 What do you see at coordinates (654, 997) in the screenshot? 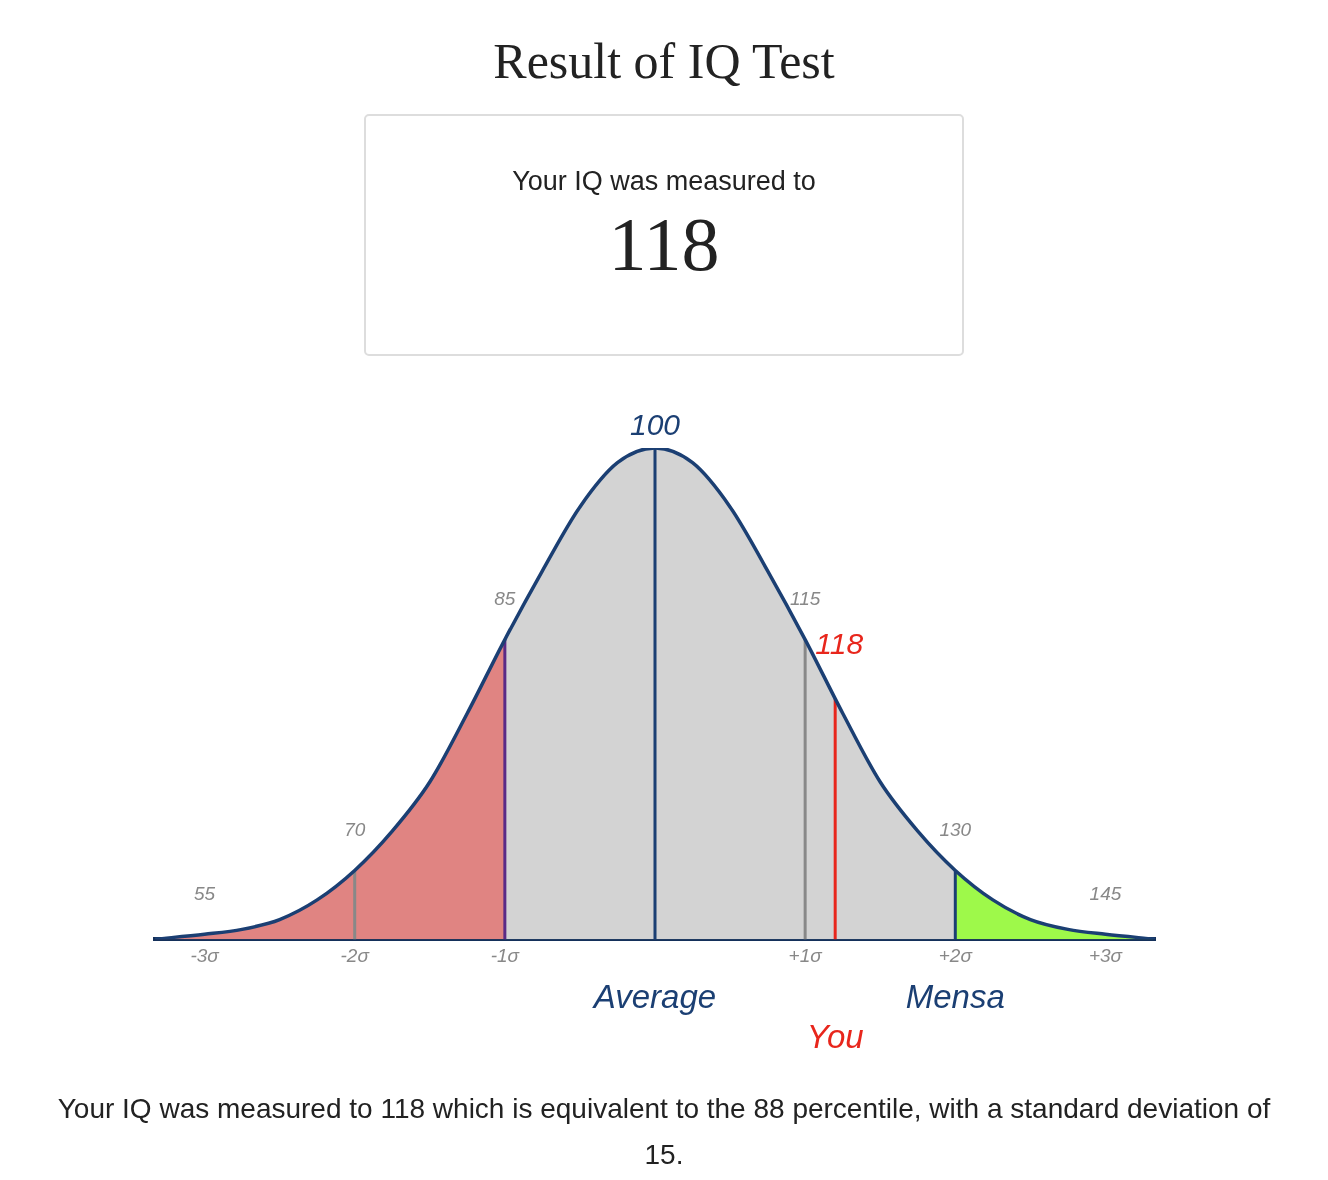
I see `ref-line-label: Average` at bounding box center [654, 997].